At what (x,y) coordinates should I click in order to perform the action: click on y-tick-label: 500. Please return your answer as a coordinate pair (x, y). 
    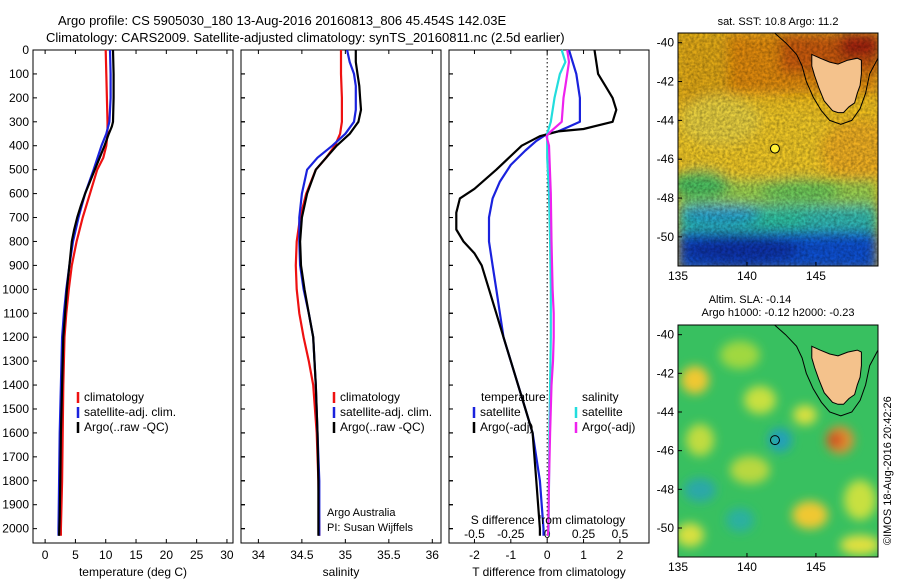
    Looking at the image, I should click on (19, 170).